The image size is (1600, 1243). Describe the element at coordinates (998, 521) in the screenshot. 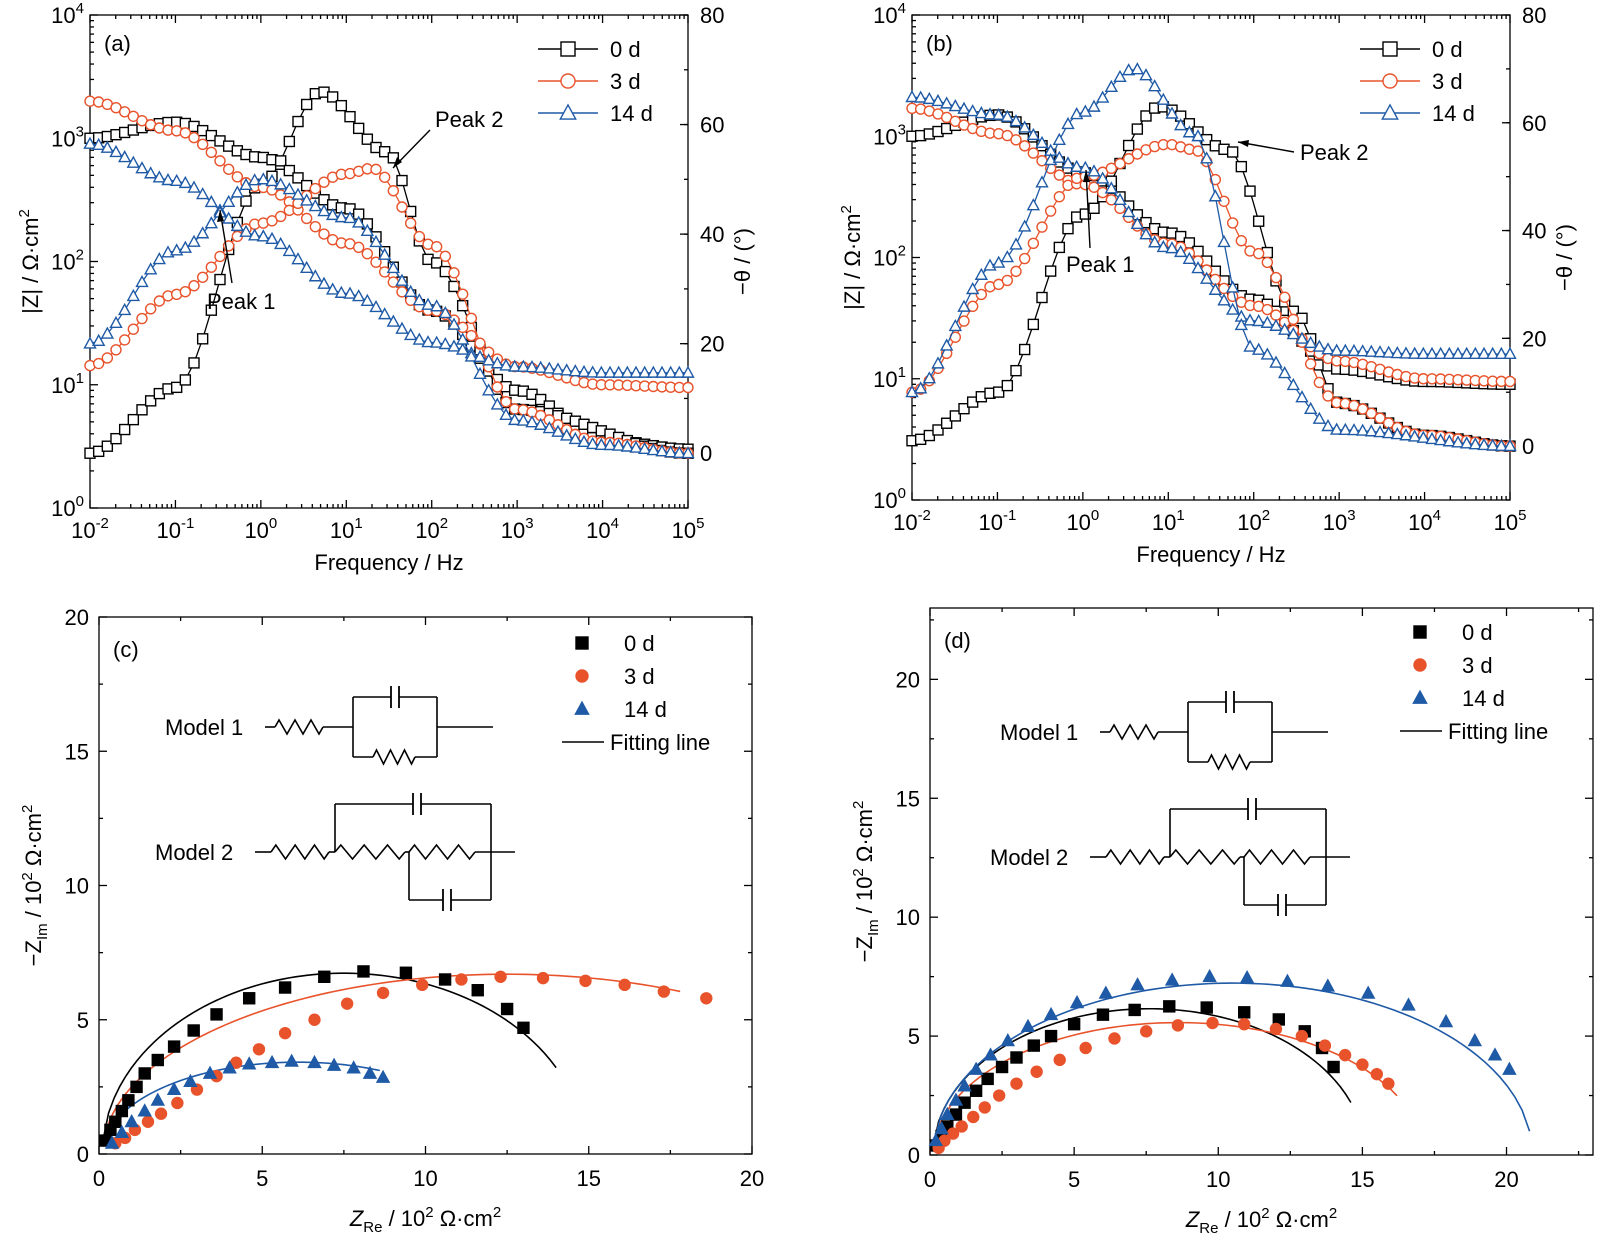

I see `x-tick-label: 10⁻¹` at that location.